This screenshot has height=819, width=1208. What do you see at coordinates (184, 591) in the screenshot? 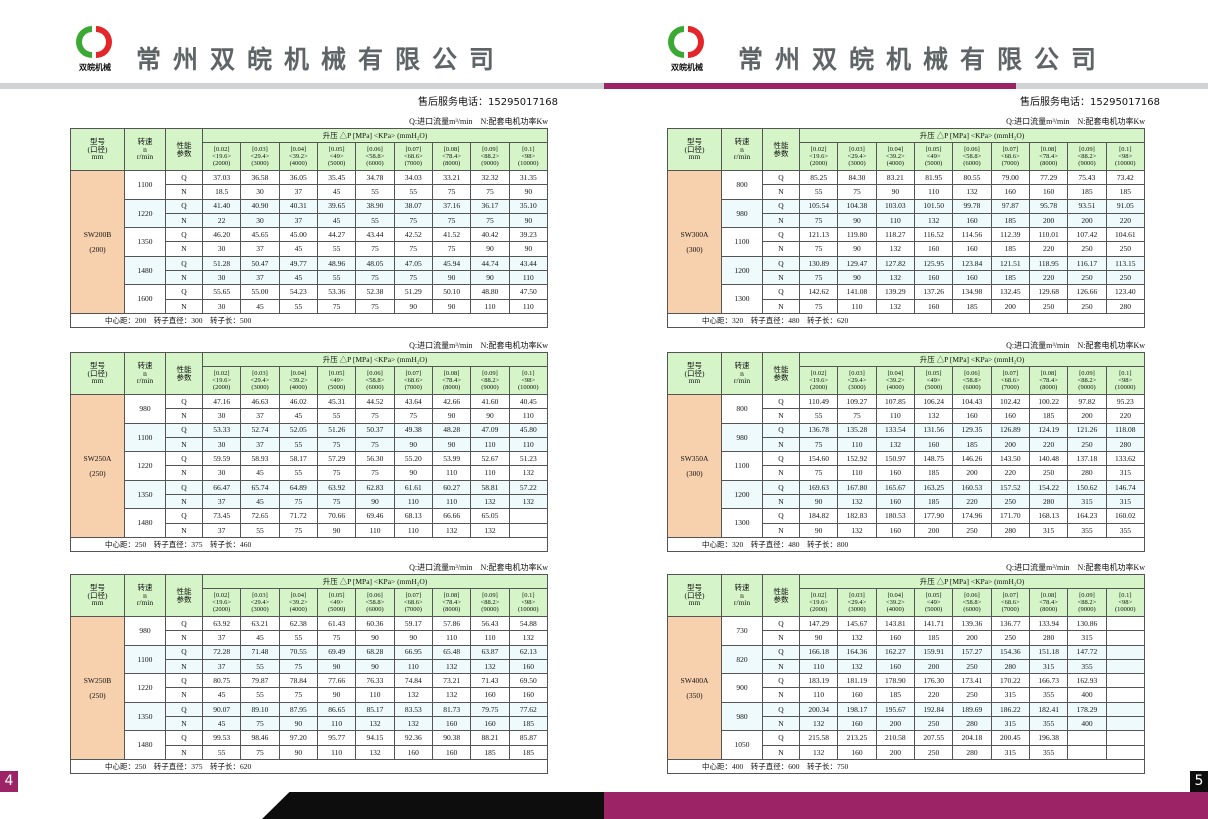
I see `param: 性能` at bounding box center [184, 591].